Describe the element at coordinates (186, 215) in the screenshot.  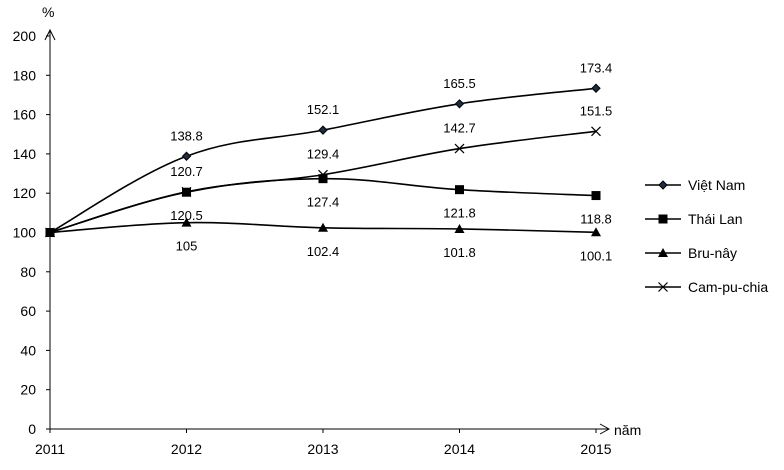
I see `series-2-data-label: 120.5` at that location.